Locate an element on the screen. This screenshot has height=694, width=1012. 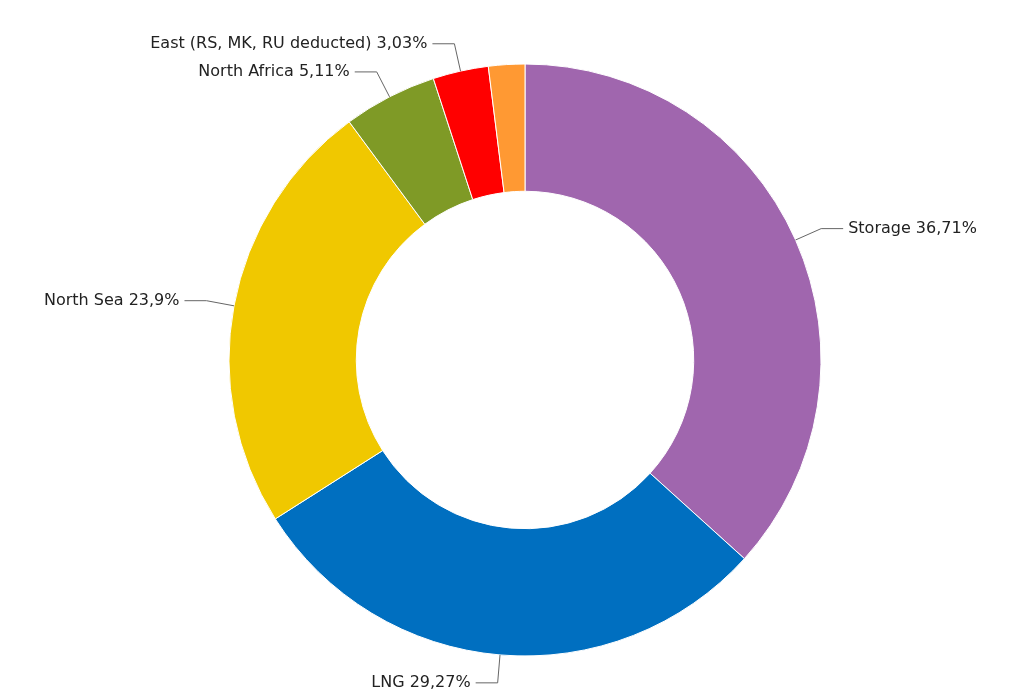
slice-label: North Sea 23,9% is located at coordinates (111, 299).